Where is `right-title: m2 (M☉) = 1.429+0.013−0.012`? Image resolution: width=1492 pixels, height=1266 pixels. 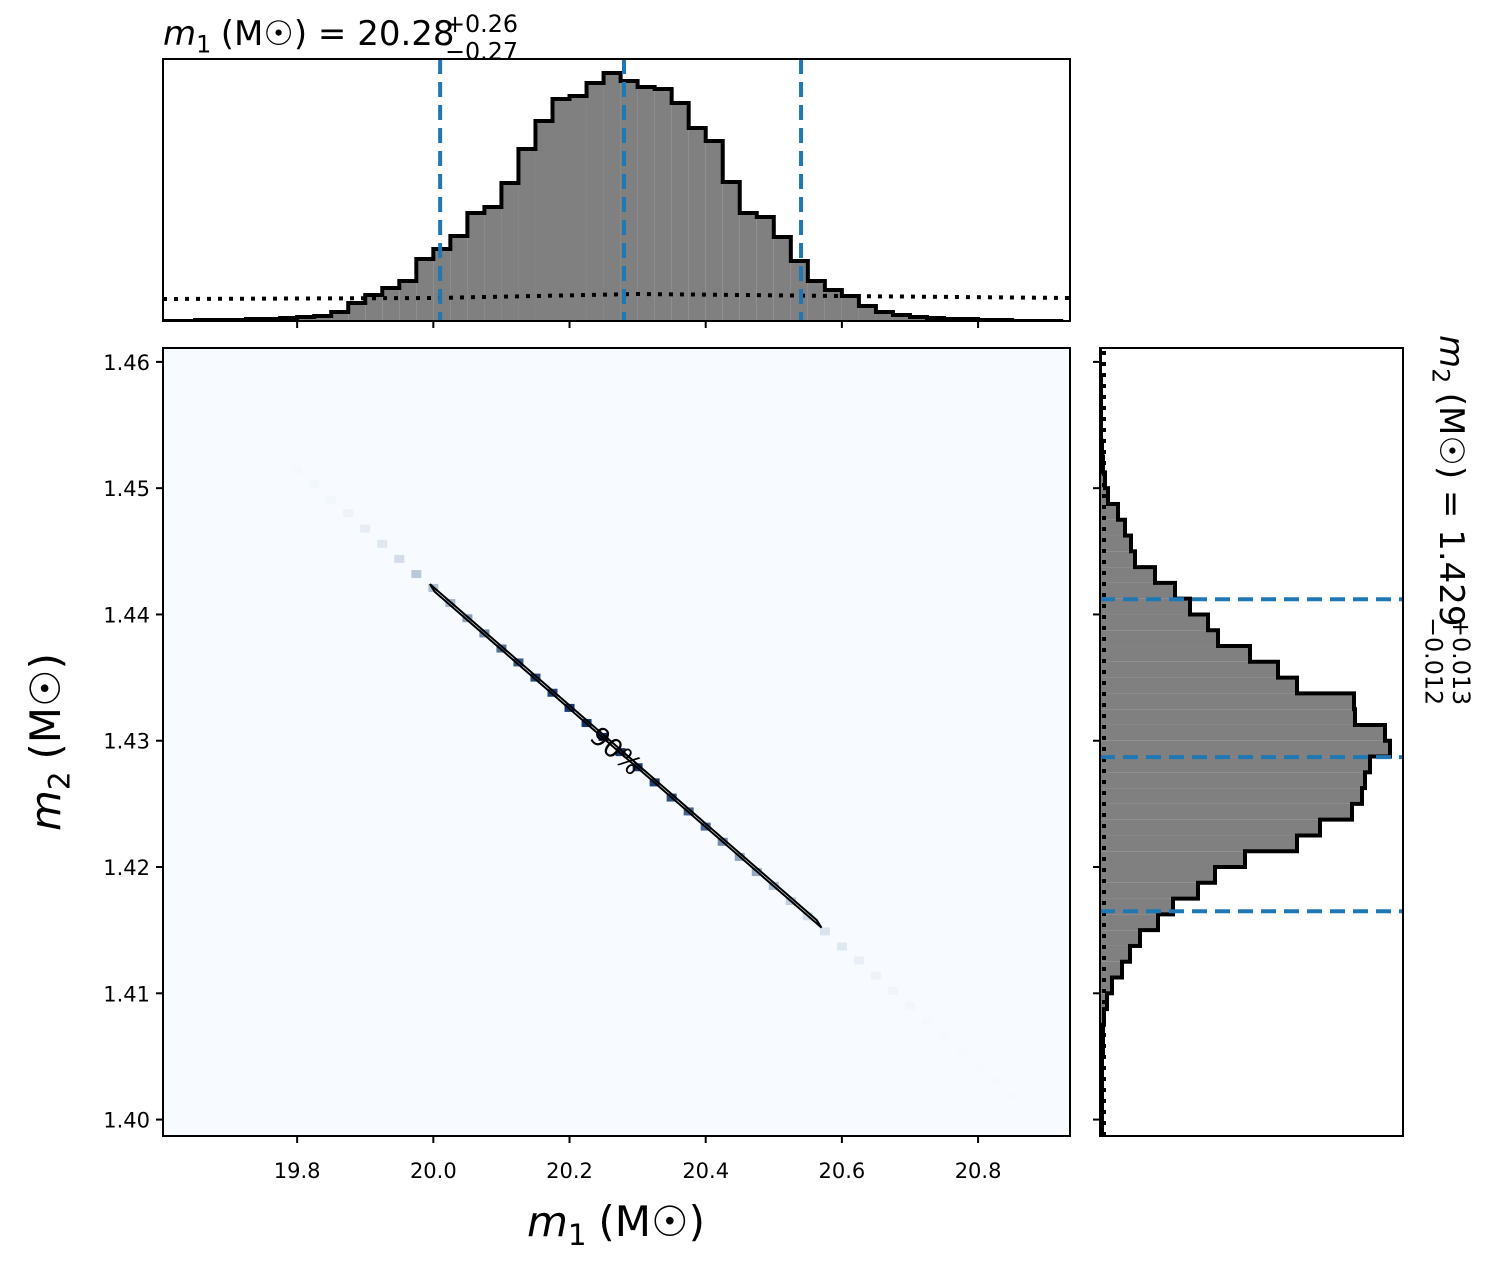
right-title: m2 (M☉) = 1.429+0.013−0.012 is located at coordinates (1447, 520).